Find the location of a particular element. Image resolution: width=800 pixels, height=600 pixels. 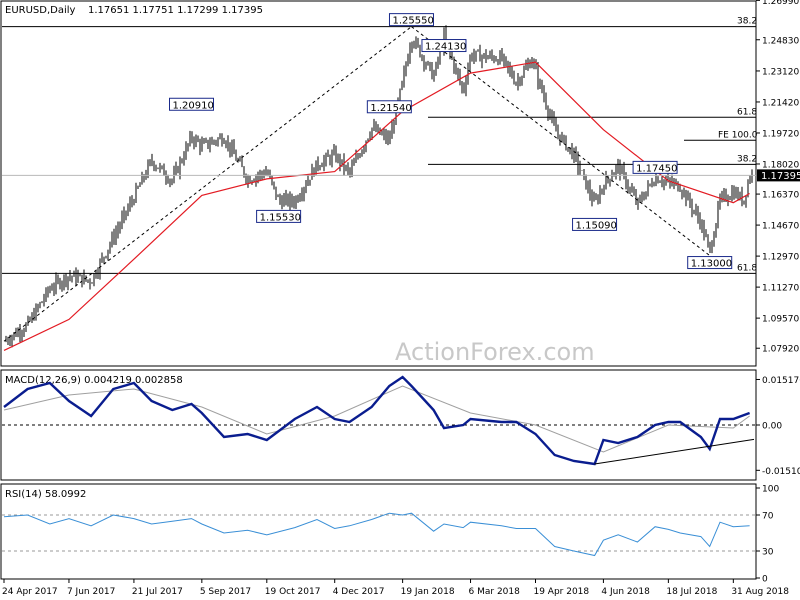

rsi-y-tick-label: 0 is located at coordinates (765, 580).